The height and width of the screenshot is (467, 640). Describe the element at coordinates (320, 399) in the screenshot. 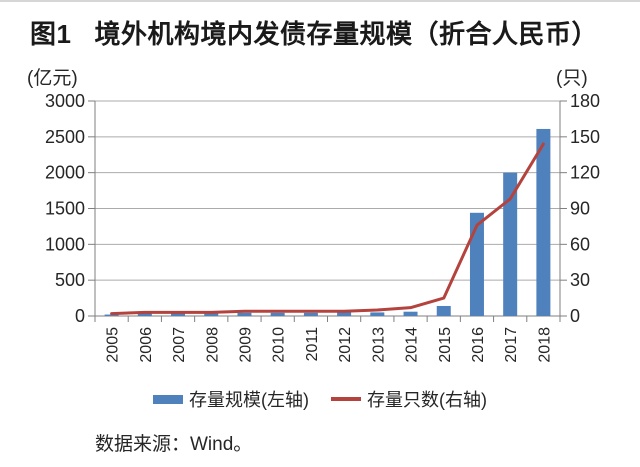

I see `legend: 存量规模(左轴) 存量只数(右轴)` at that location.